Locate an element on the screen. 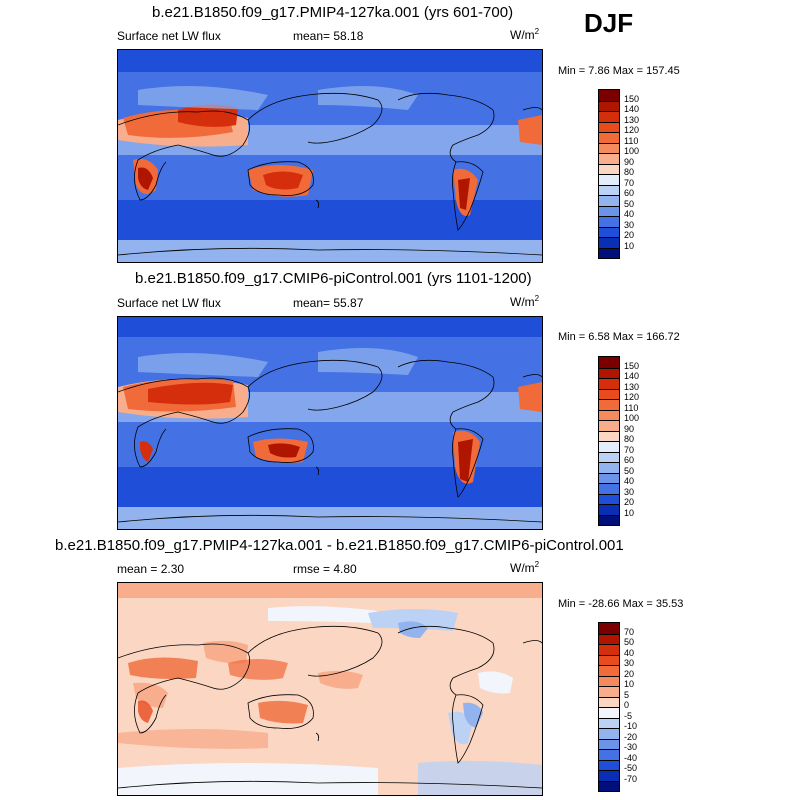  colorbar-tick-label: -10 is located at coordinates (631, 726).